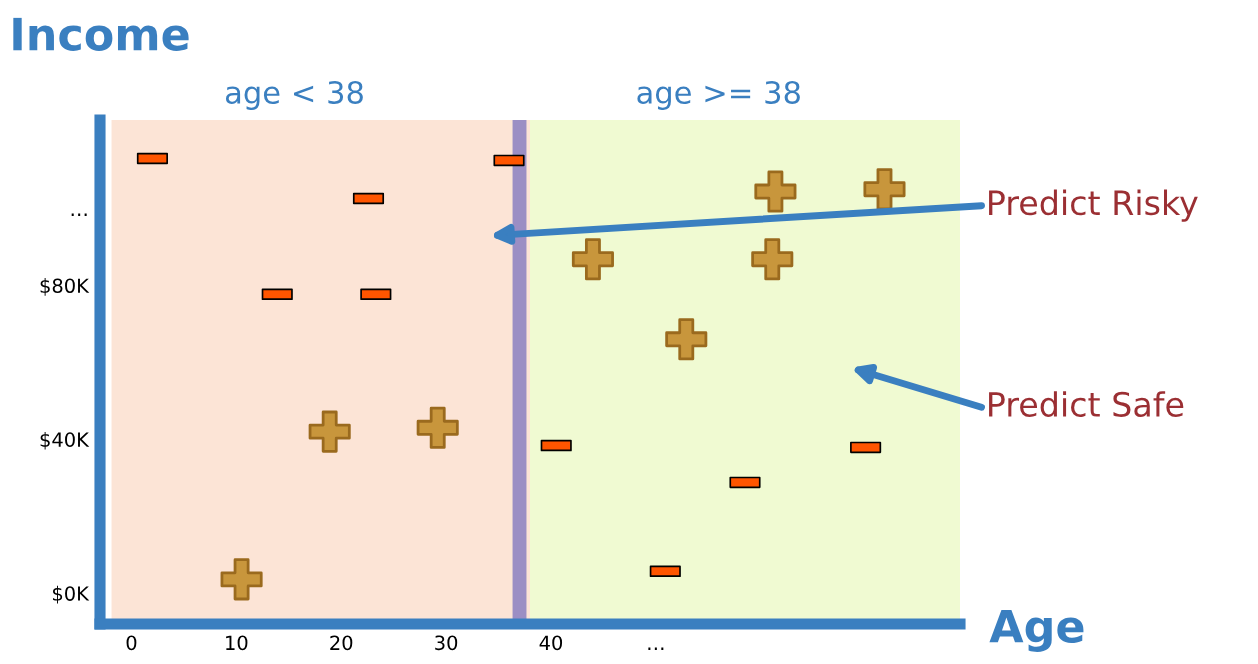  I want to click on y-axis-title: Income, so click(101, 34).